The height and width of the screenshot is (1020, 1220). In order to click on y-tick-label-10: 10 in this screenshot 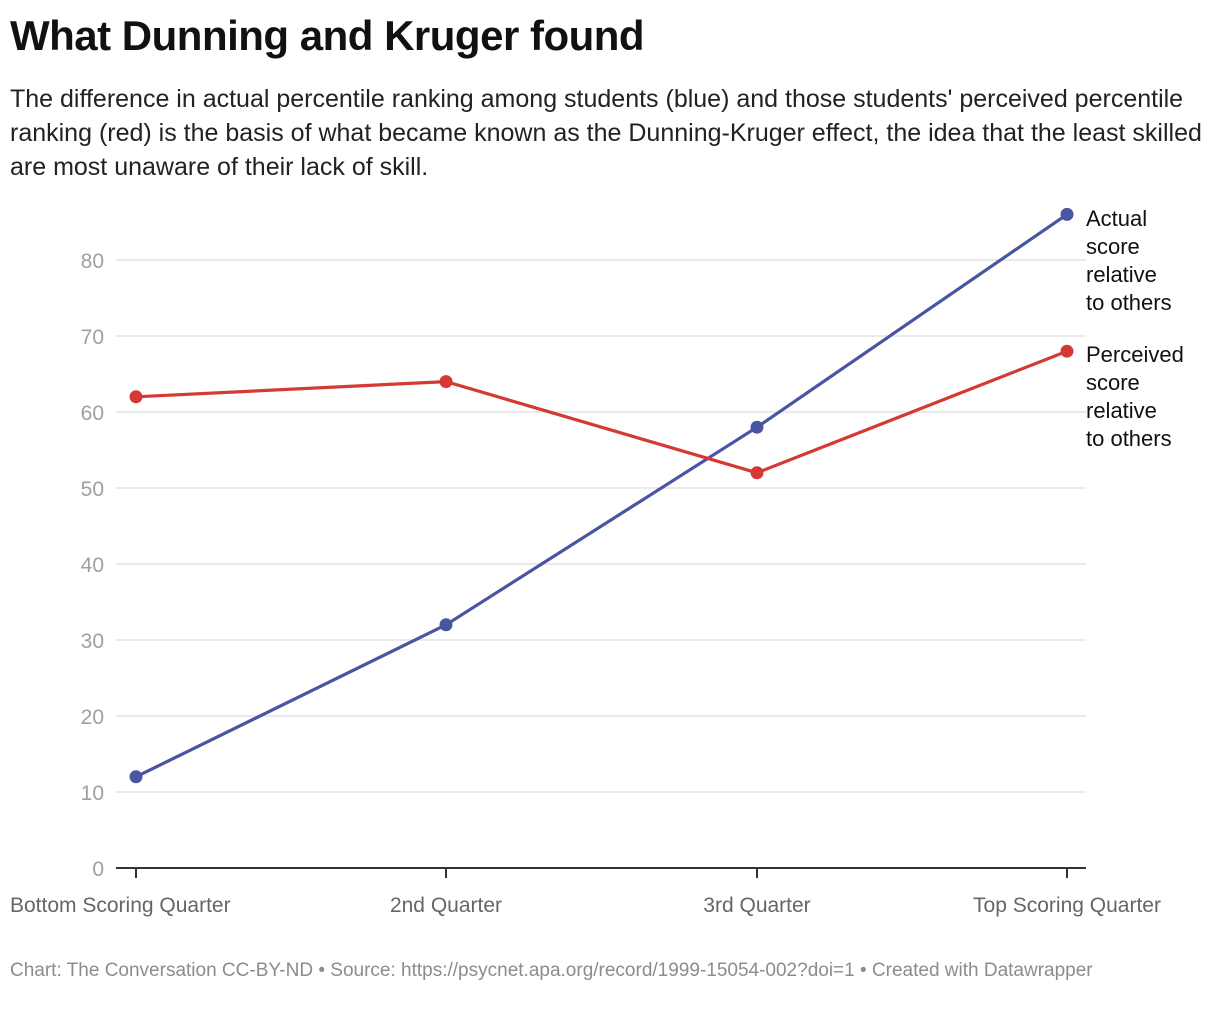, I will do `click(92, 793)`.